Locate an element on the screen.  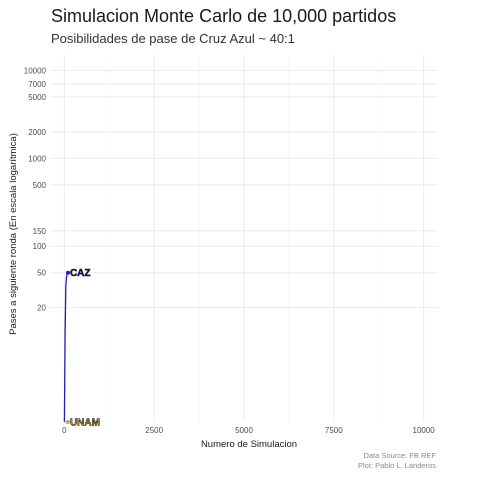
y-tick-label: 10000 is located at coordinates (35, 70).